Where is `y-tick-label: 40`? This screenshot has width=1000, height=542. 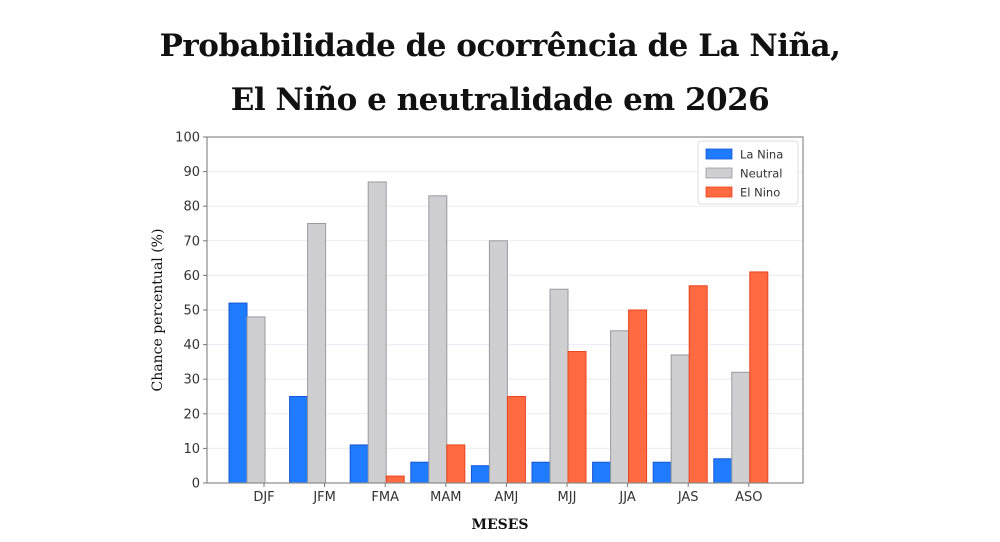
y-tick-label: 40 is located at coordinates (191, 345).